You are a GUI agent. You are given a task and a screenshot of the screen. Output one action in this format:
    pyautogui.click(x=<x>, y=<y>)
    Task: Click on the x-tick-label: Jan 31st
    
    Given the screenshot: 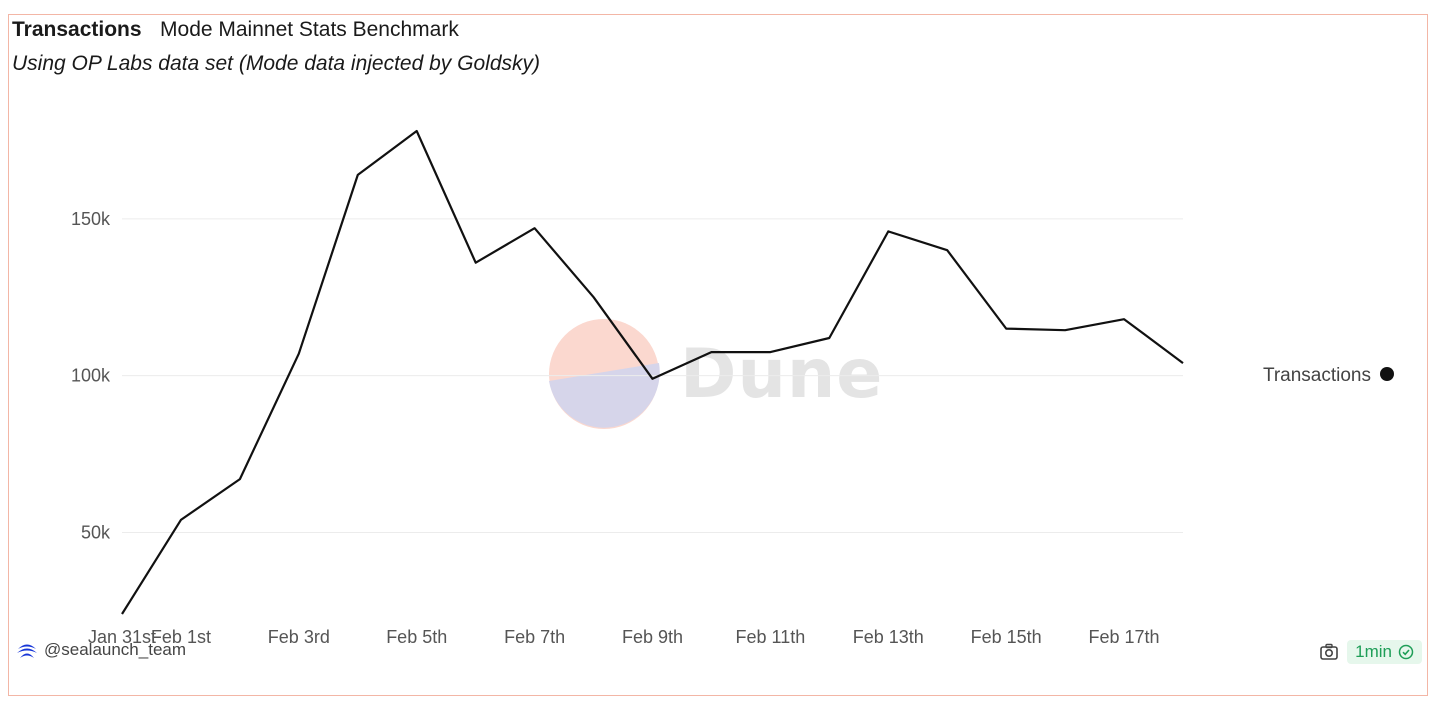 What is the action you would take?
    pyautogui.click(x=122, y=637)
    